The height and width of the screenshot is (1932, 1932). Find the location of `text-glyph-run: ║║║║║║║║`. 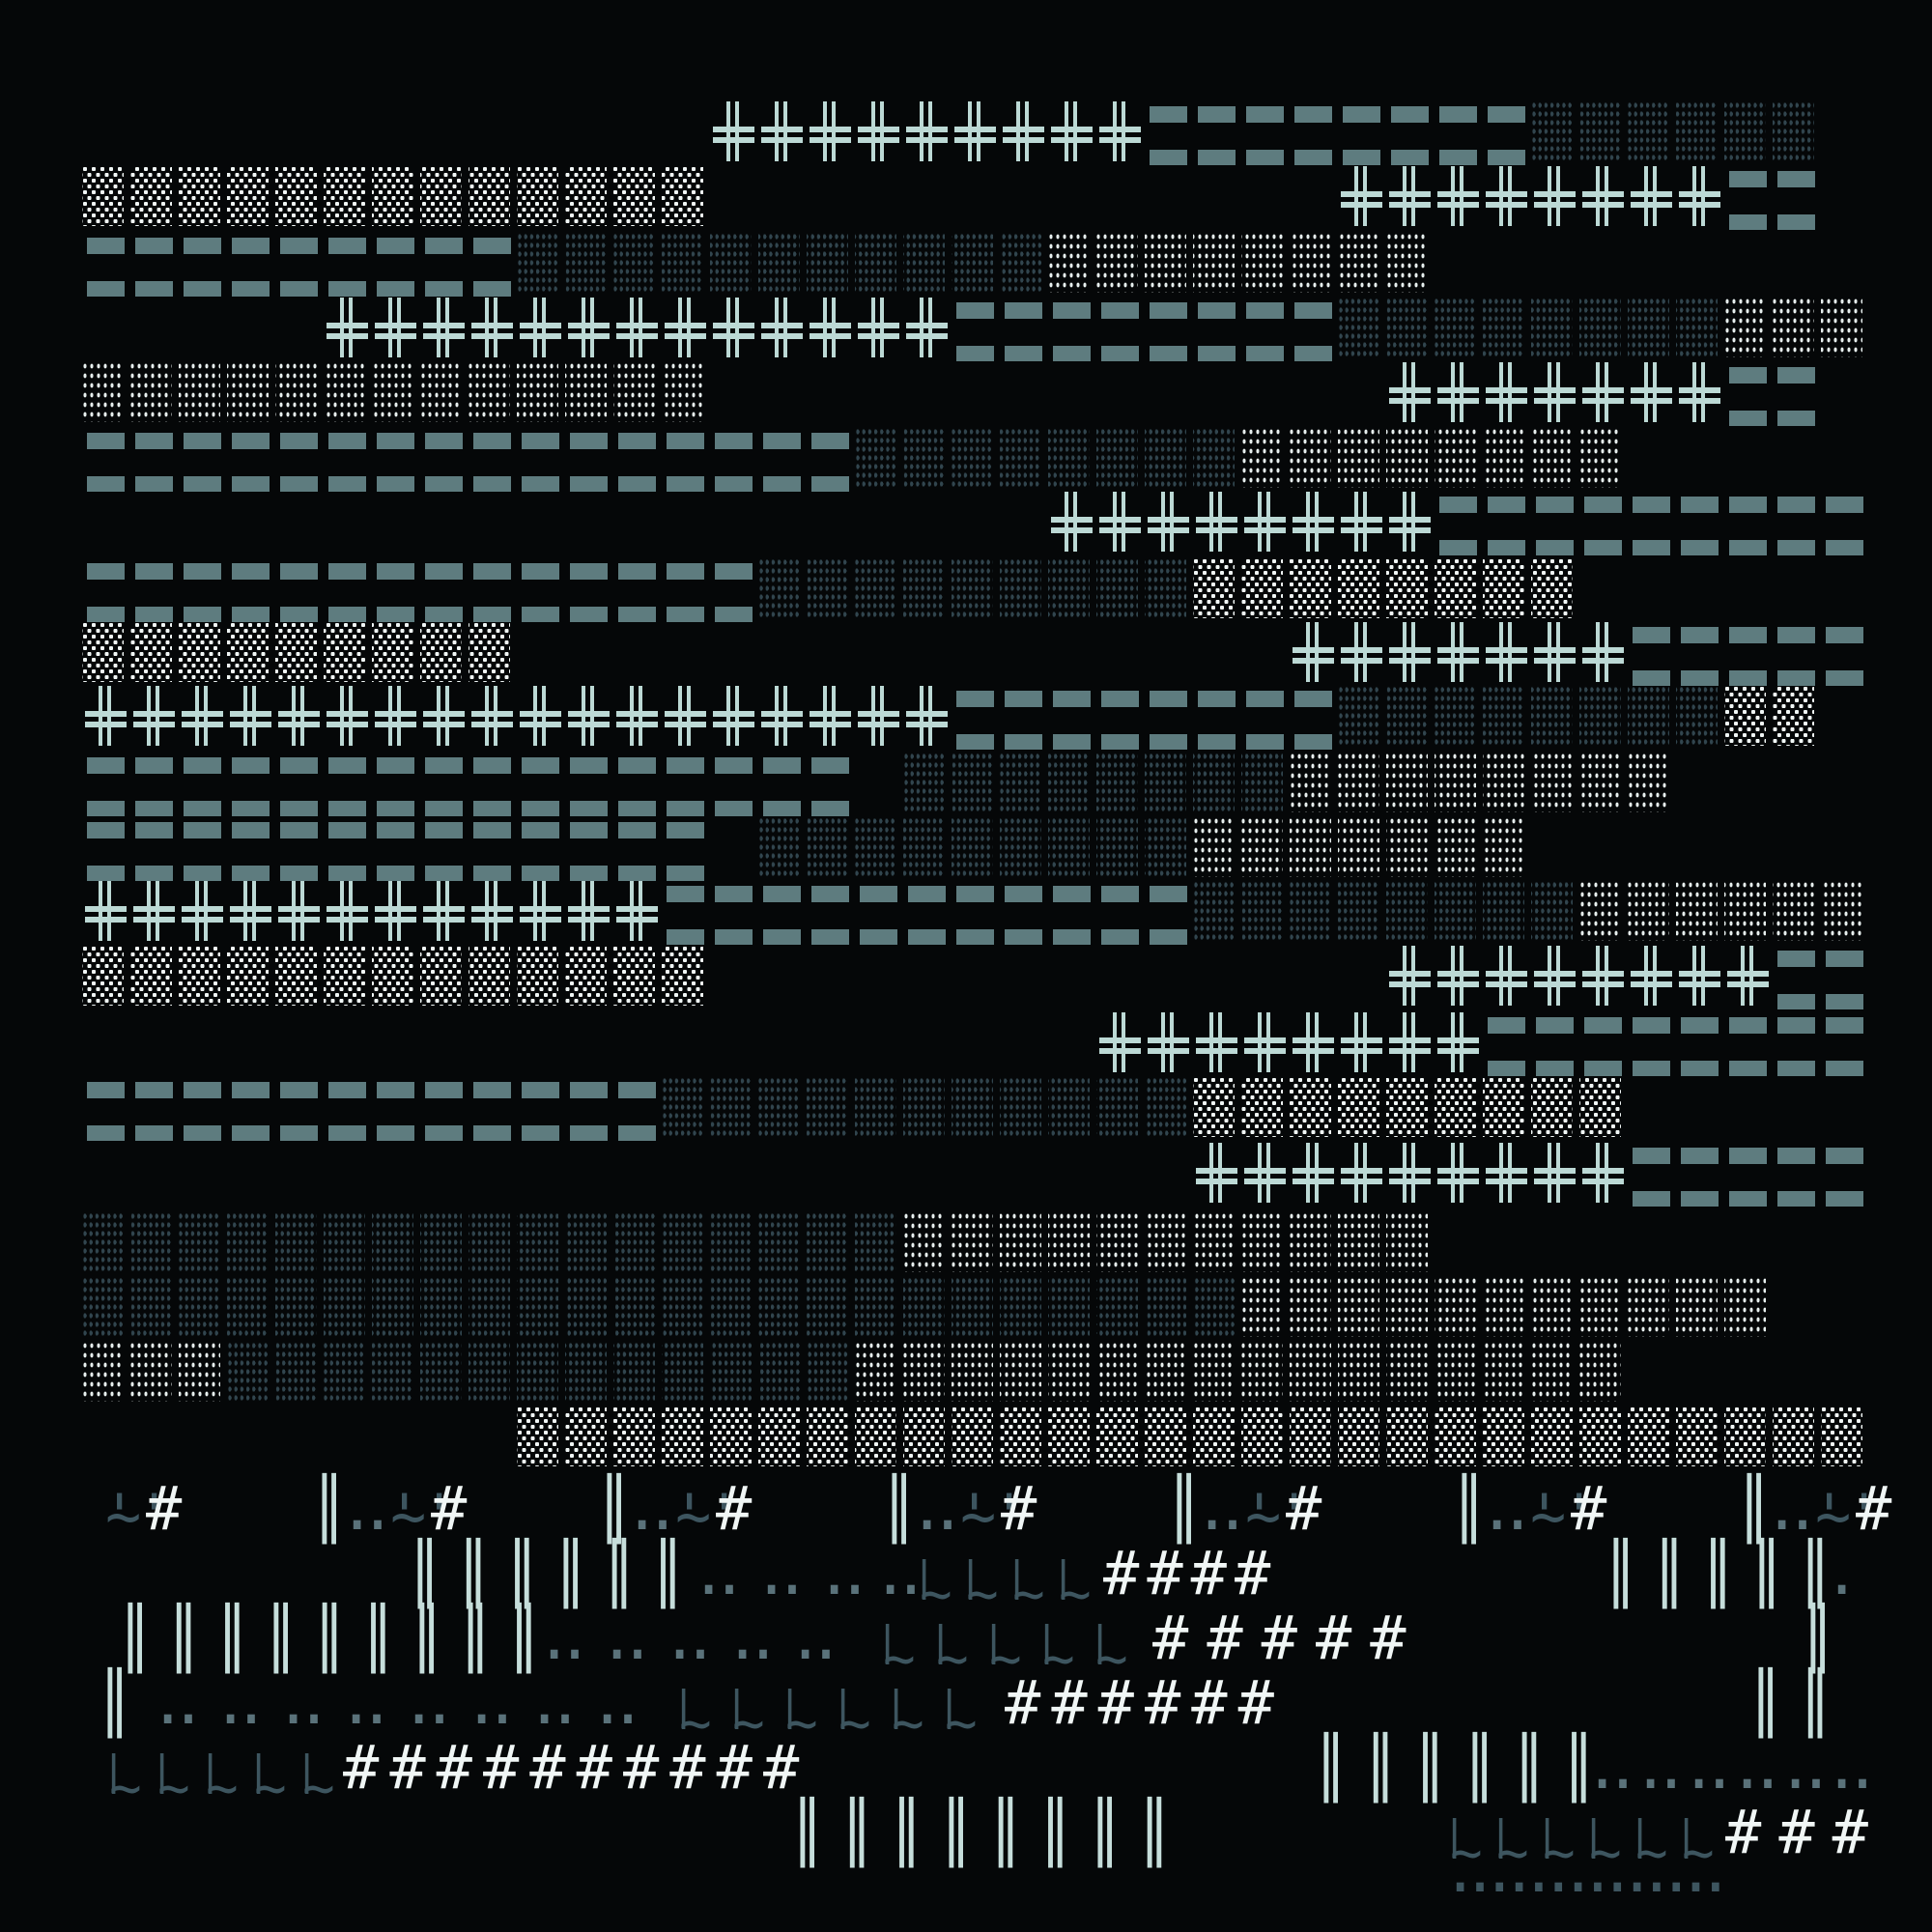

text-glyph-run: ║║║║║║║║ is located at coordinates (987, 1832).